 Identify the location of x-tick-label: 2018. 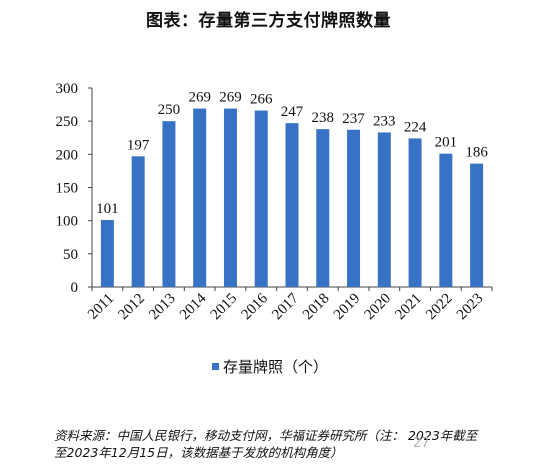
(316, 307).